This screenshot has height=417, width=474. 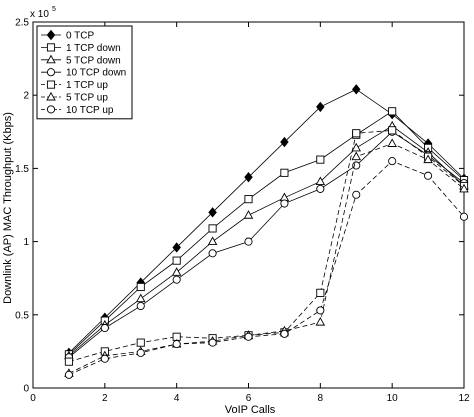 What do you see at coordinates (22, 169) in the screenshot?
I see `y-tick-label: 1.5` at bounding box center [22, 169].